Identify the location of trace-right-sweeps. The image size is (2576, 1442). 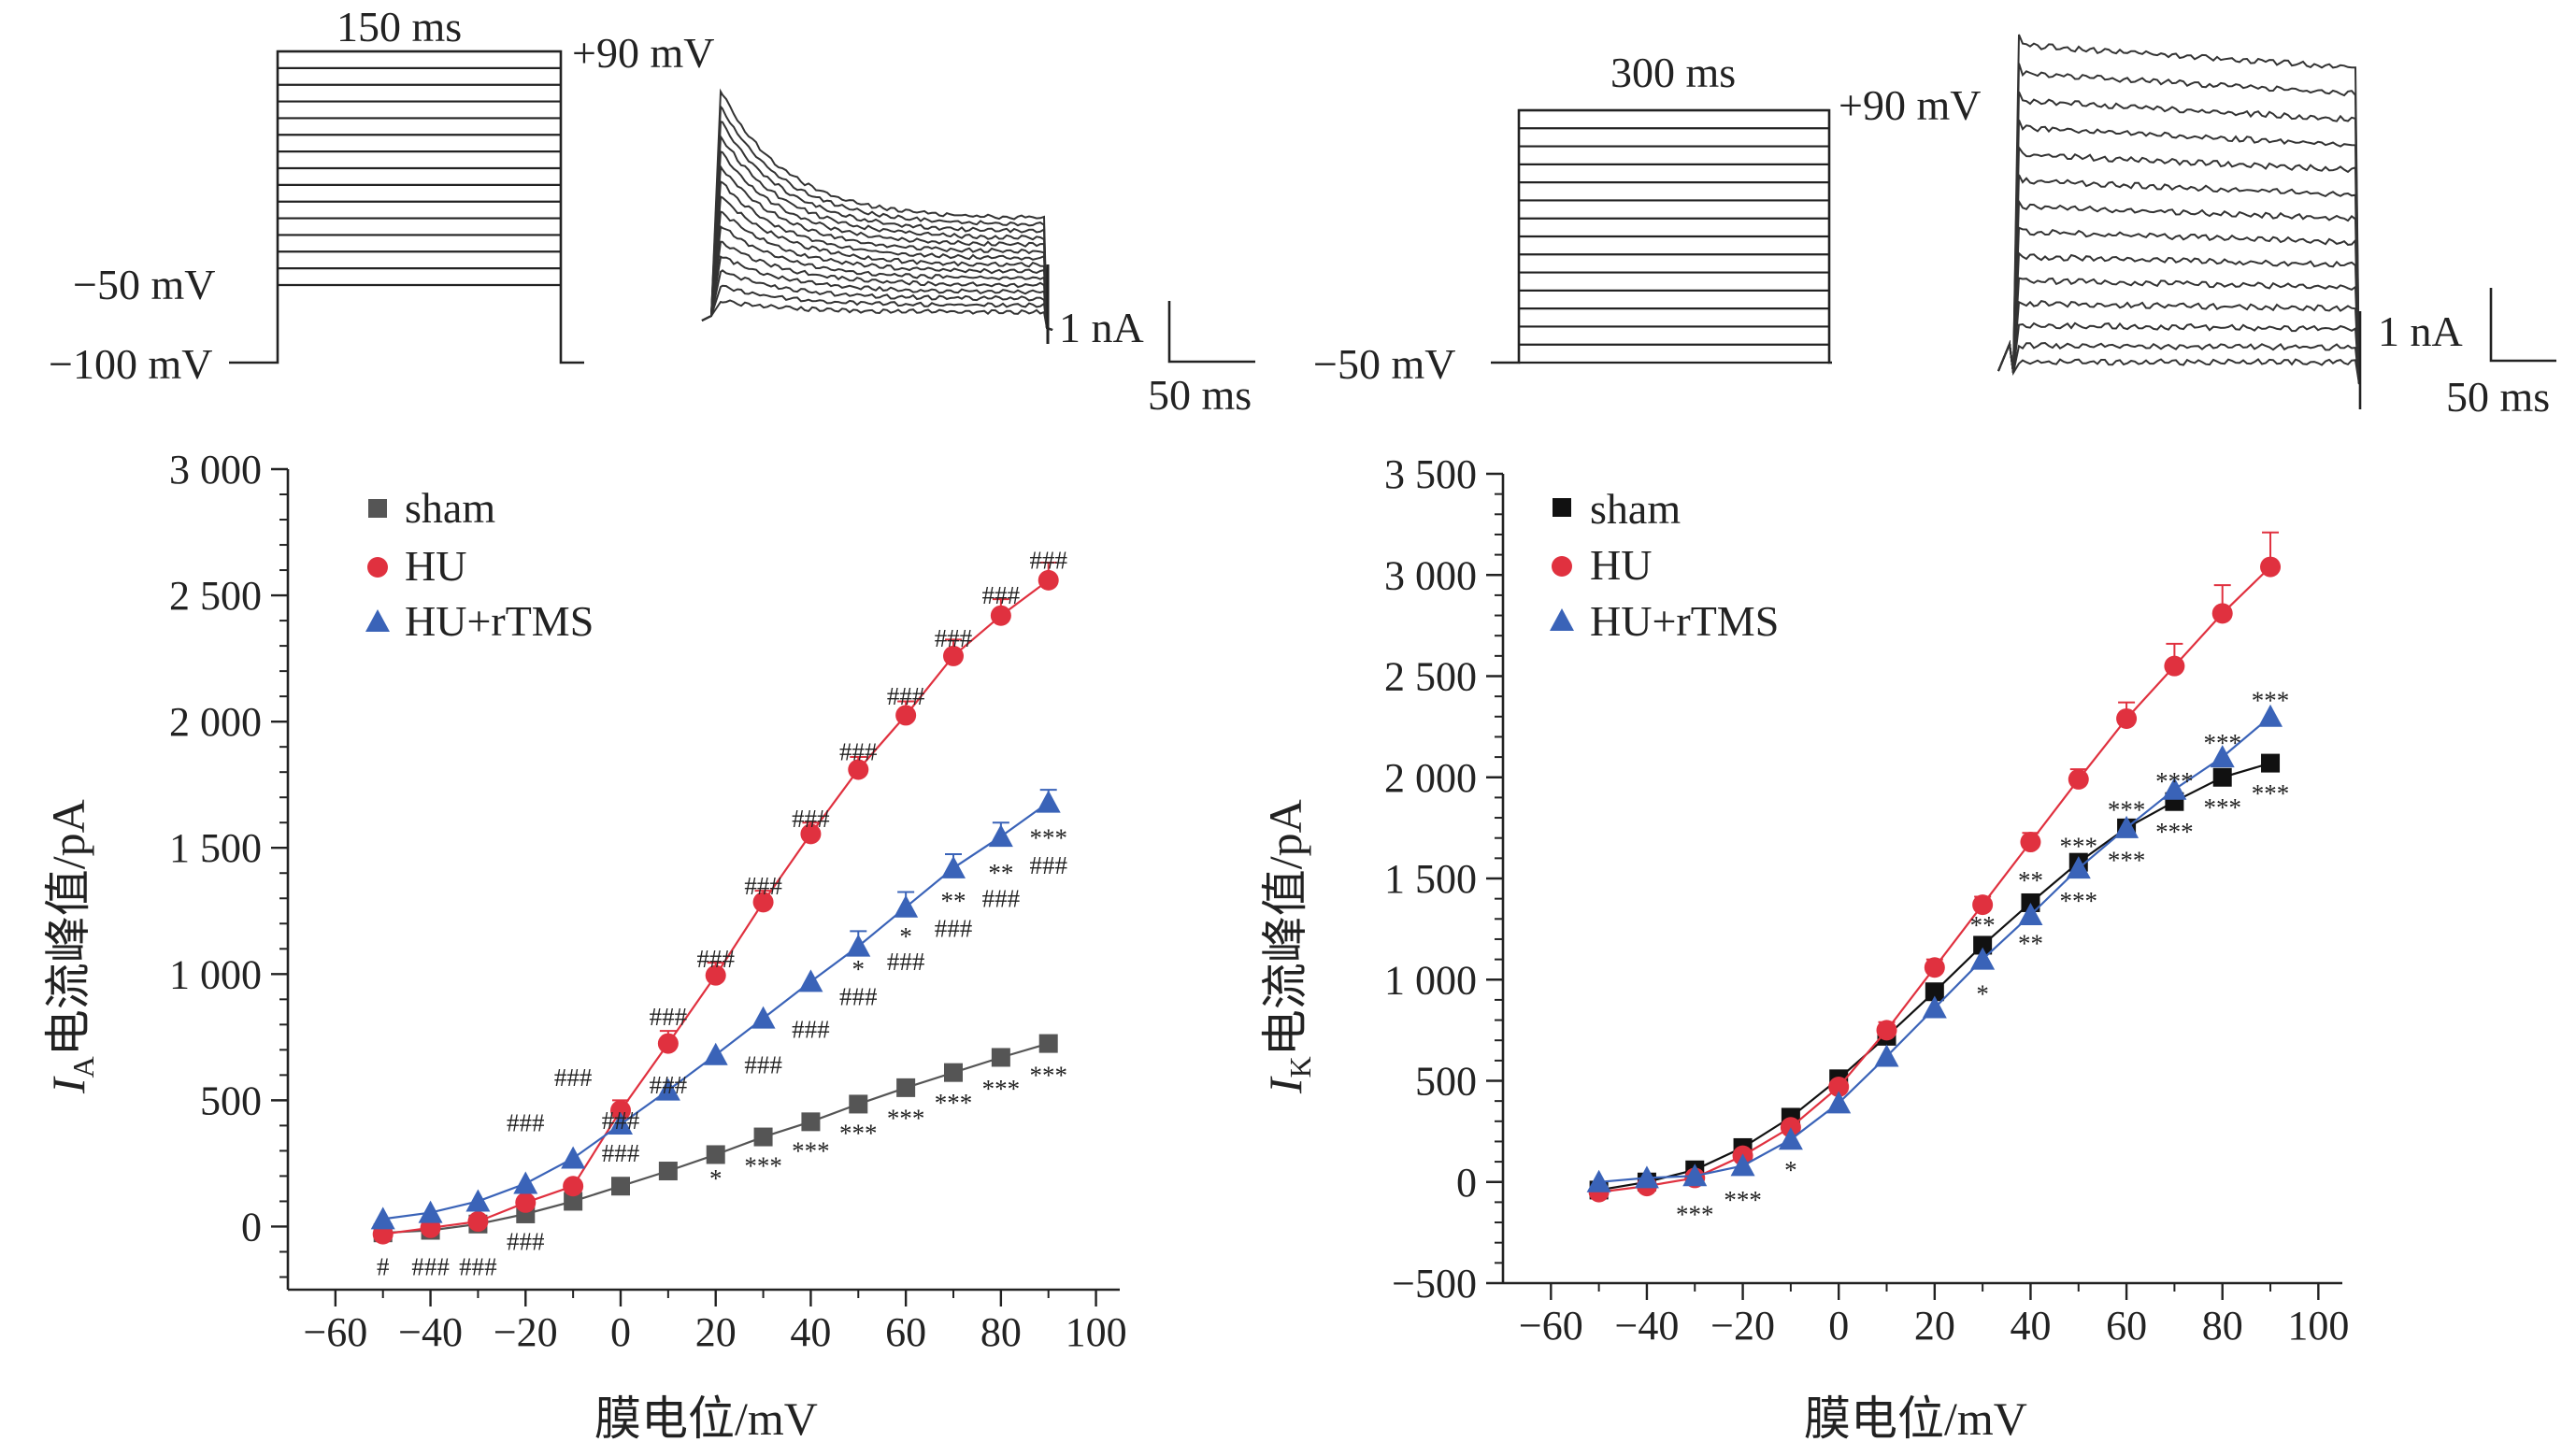
(2179, 221).